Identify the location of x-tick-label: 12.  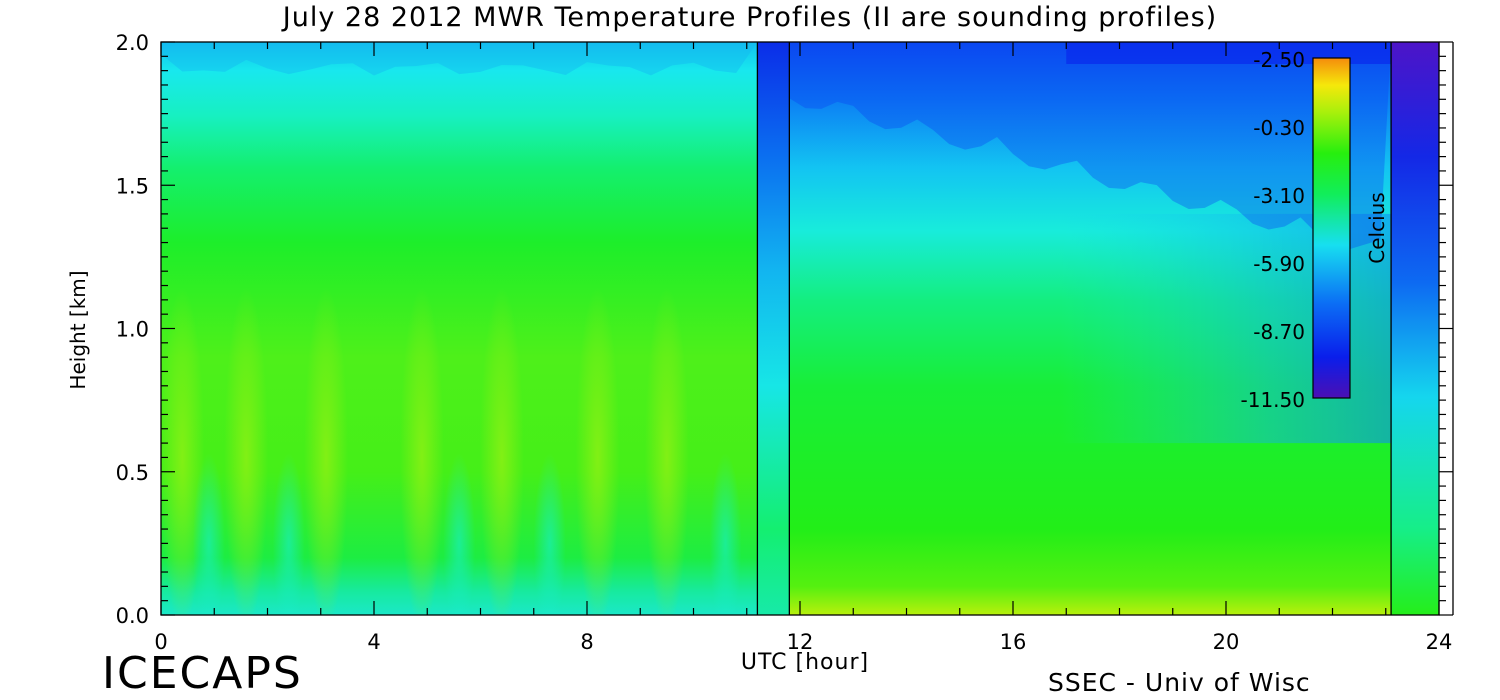
(800, 642).